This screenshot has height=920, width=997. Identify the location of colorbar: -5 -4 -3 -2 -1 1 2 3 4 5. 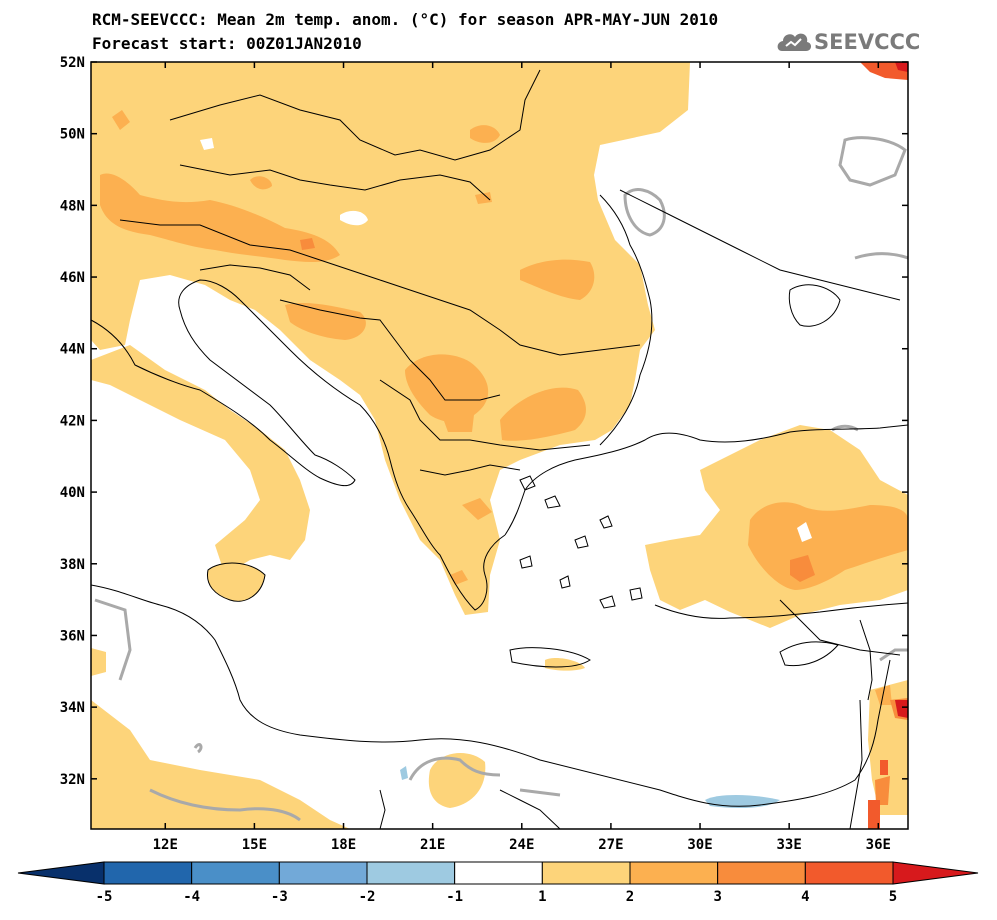
(498, 883).